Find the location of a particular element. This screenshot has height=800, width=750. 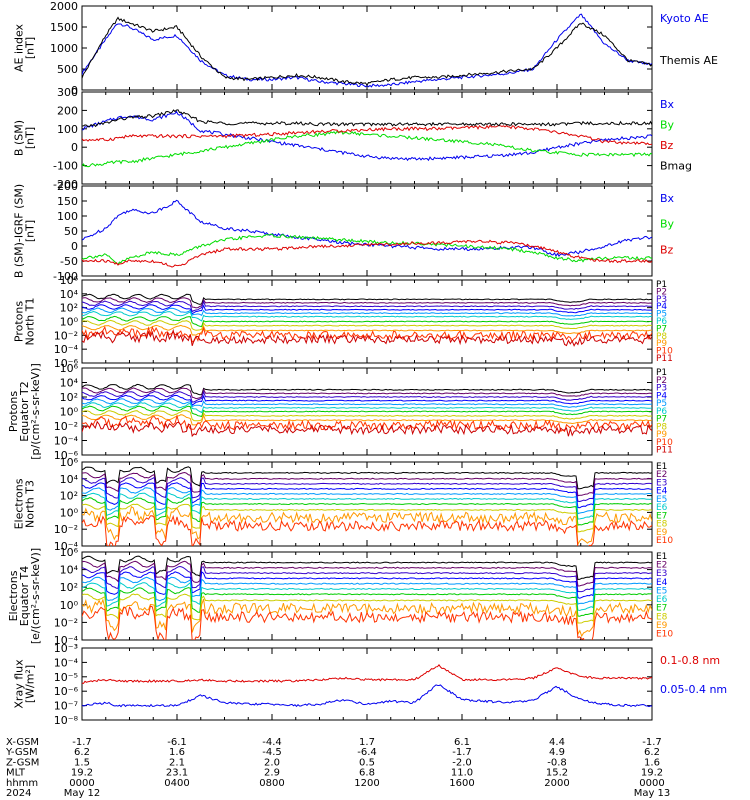

x-axis-row-label: Z-GSM is located at coordinates (22, 762).